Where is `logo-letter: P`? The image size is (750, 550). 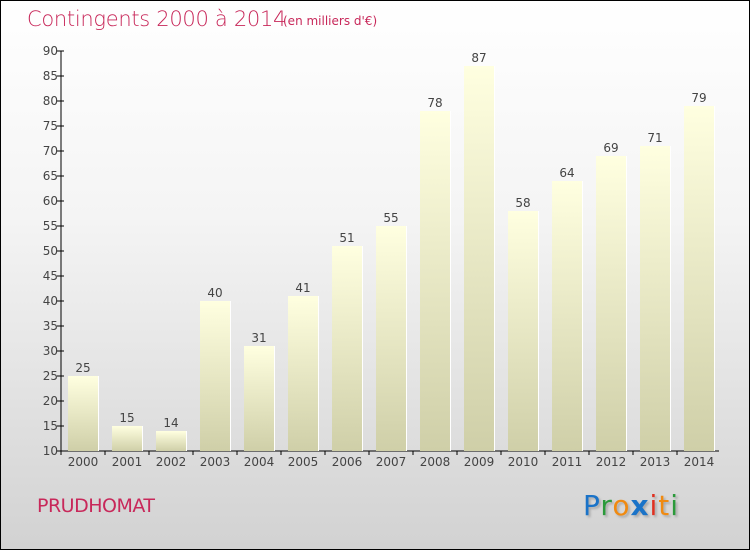
logo-letter: P is located at coordinates (592, 505).